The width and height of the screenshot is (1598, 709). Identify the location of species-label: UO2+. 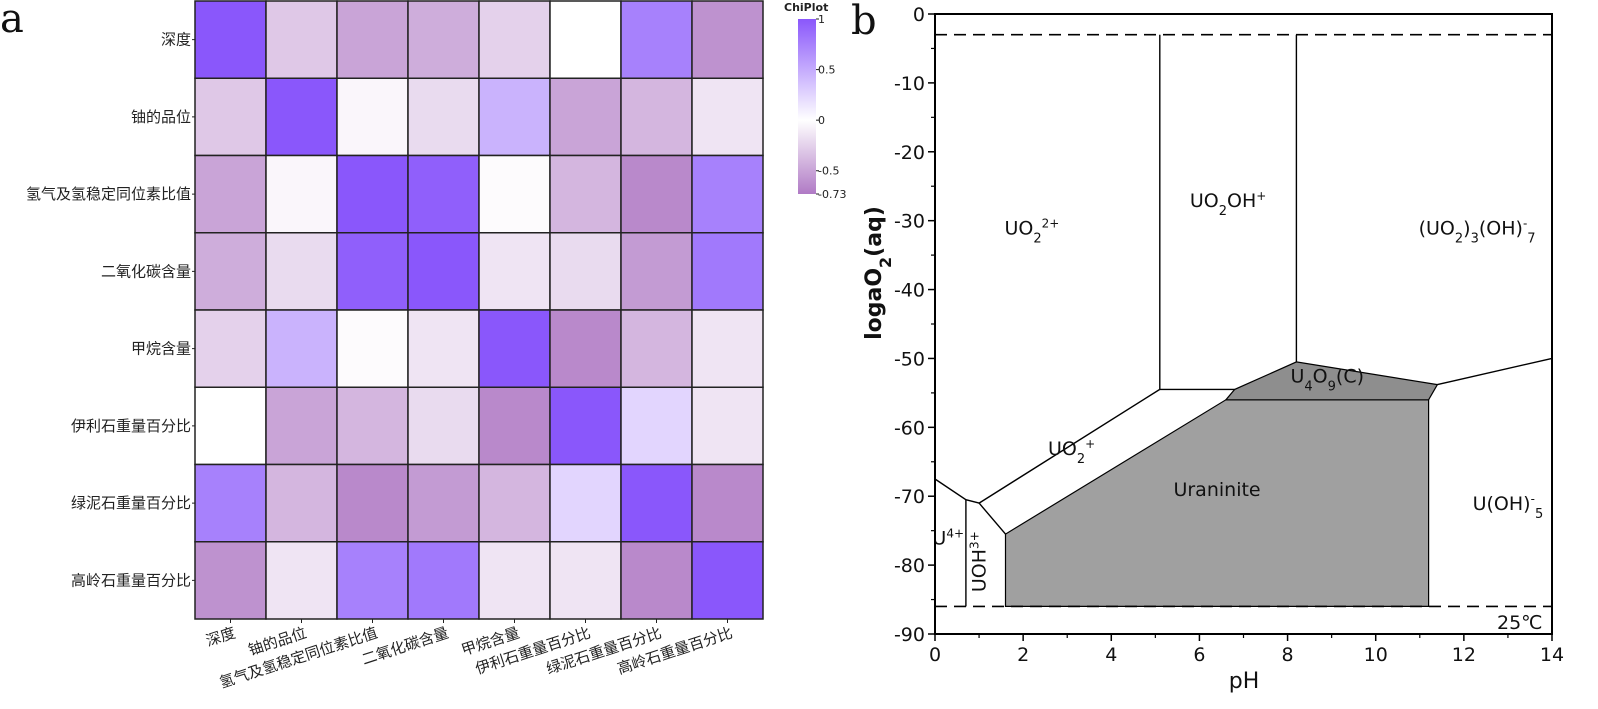
(1071, 452).